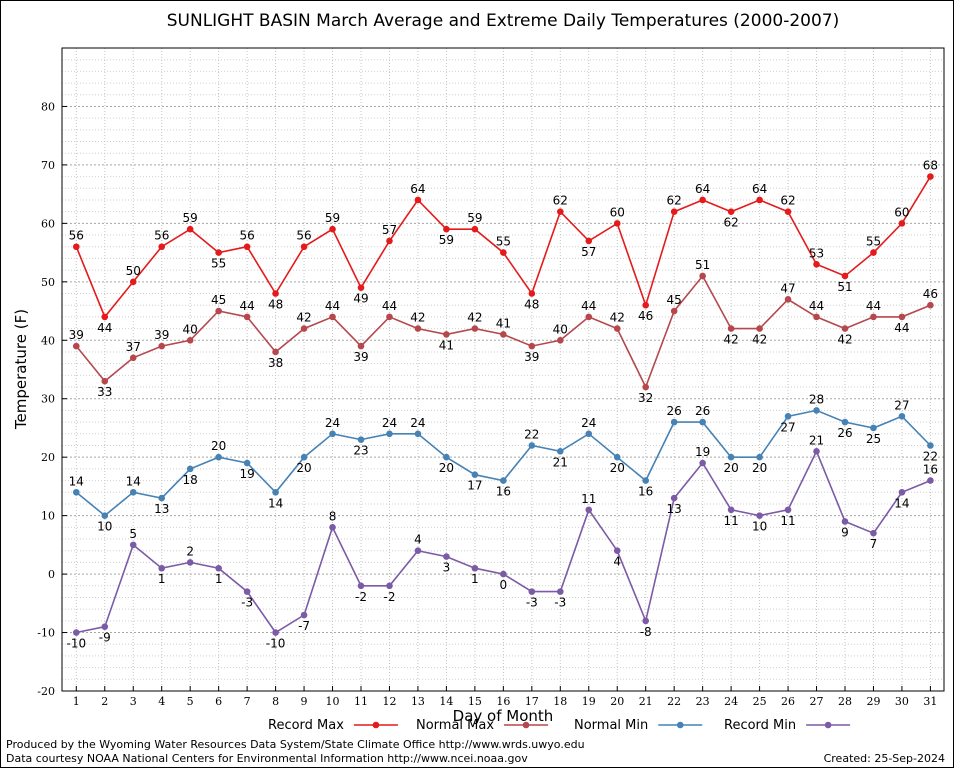  What do you see at coordinates (447, 568) in the screenshot?
I see `record-min-data-label: 3` at bounding box center [447, 568].